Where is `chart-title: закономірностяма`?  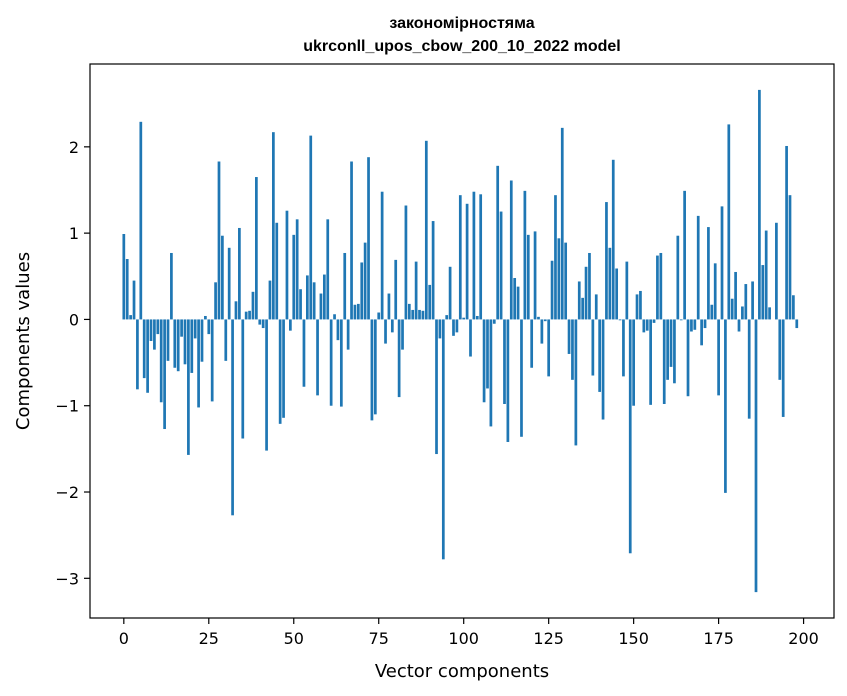 chart-title: закономірностяма is located at coordinates (461, 23).